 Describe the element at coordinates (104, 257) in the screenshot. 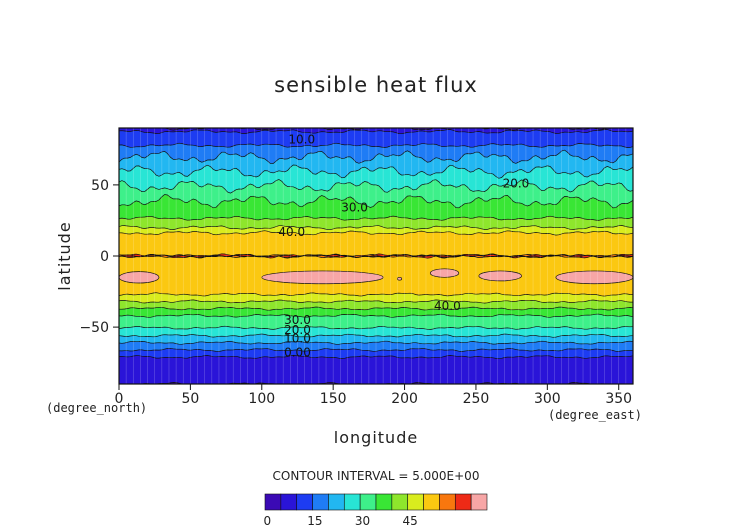

I see `y-tick-label: 0` at that location.